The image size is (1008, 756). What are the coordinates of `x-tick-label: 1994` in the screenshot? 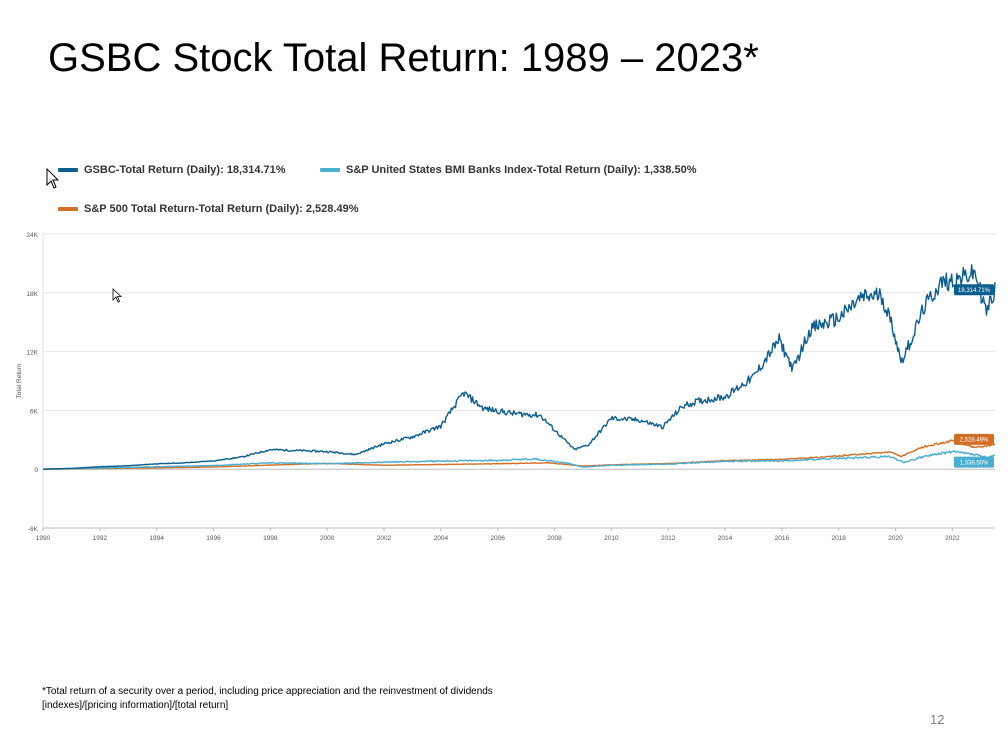 It's located at (156, 538).